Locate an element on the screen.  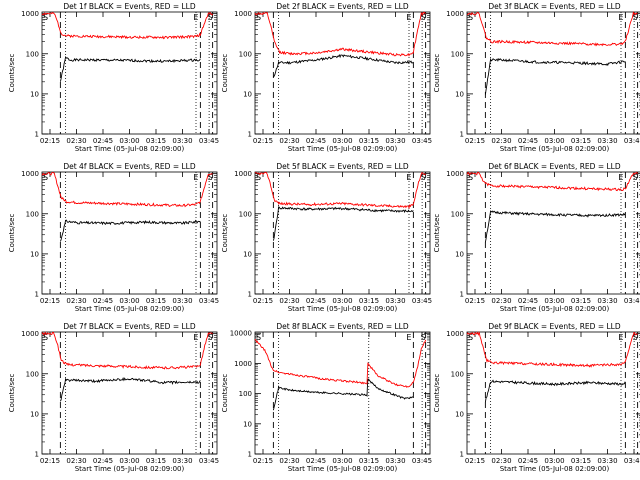
panel-title: Det 9f BLACK = Events, RED = LLD is located at coordinates (554, 326).